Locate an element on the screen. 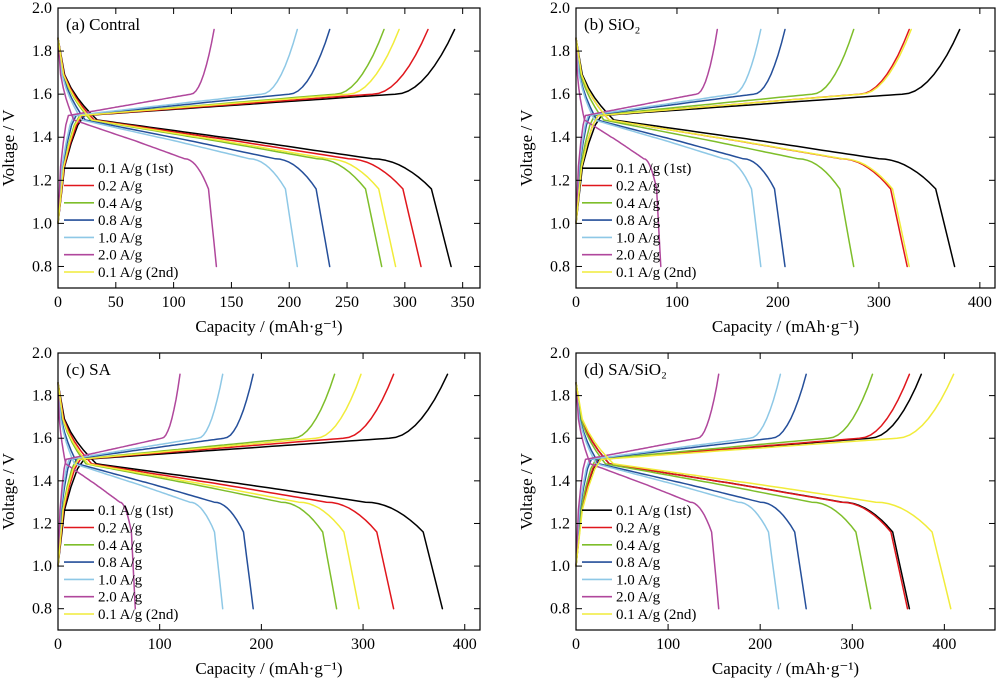 The image size is (1000, 680). x-tick-label: 250 is located at coordinates (347, 302).